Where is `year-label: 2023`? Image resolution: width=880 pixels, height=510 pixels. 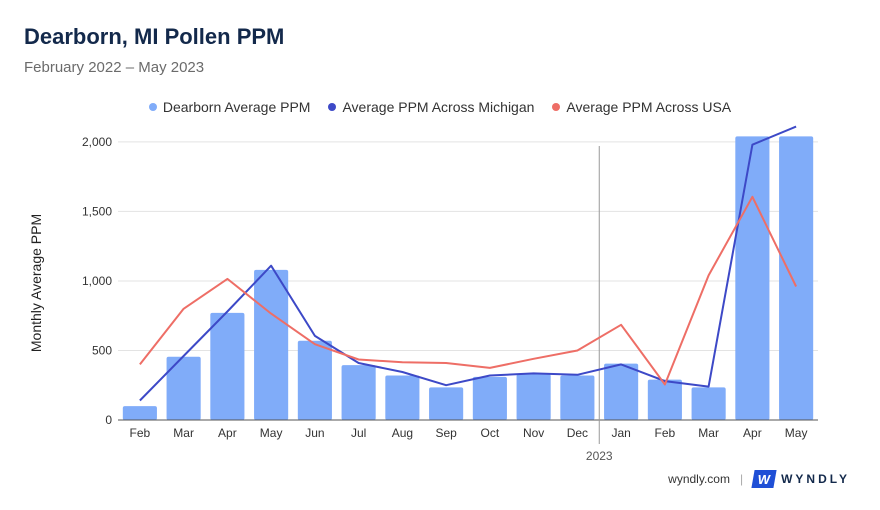
year-label: 2023 is located at coordinates (599, 456).